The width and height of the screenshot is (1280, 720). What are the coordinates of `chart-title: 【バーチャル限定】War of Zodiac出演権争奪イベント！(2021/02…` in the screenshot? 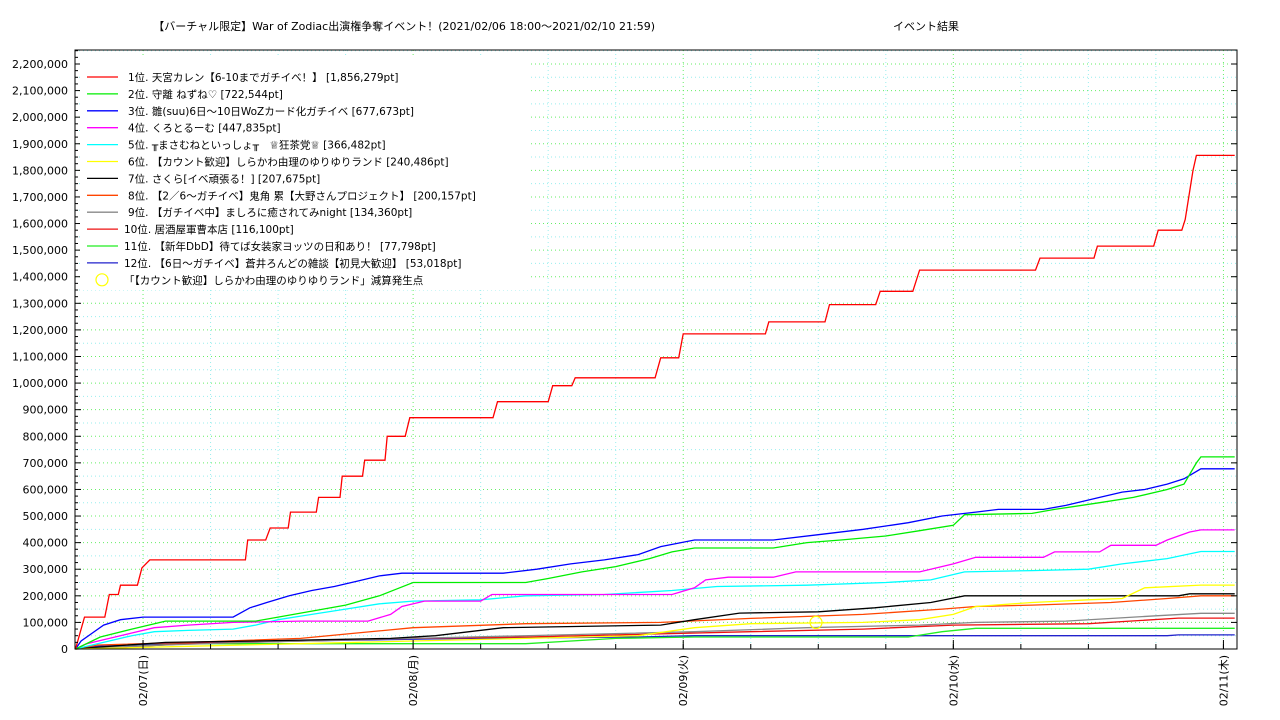 It's located at (404, 26).